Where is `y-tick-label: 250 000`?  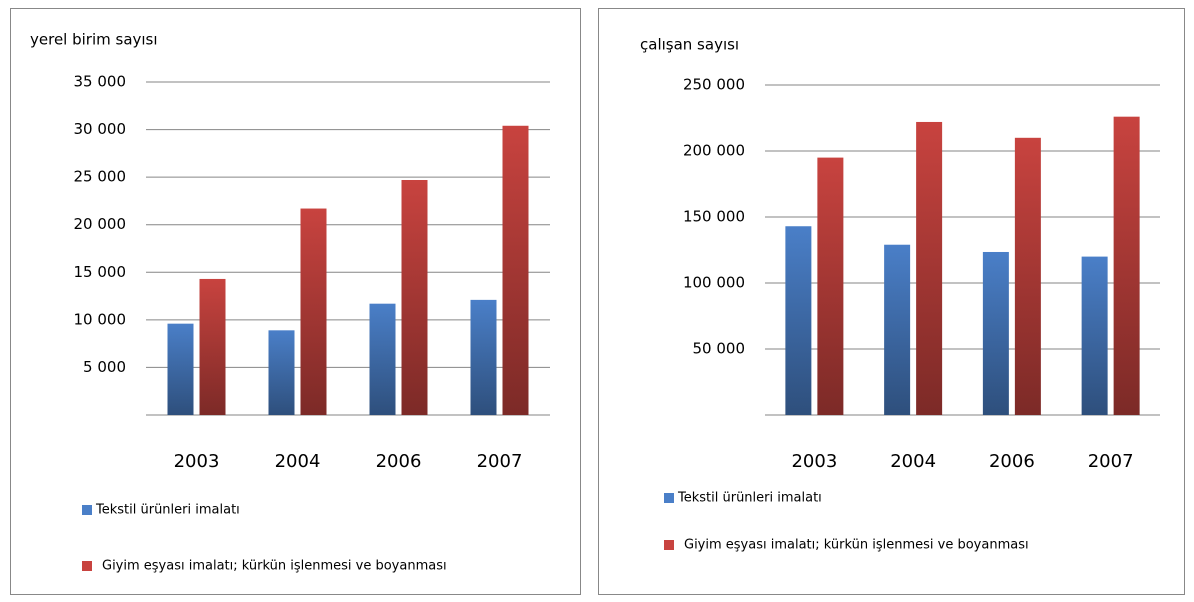 y-tick-label: 250 000 is located at coordinates (714, 85).